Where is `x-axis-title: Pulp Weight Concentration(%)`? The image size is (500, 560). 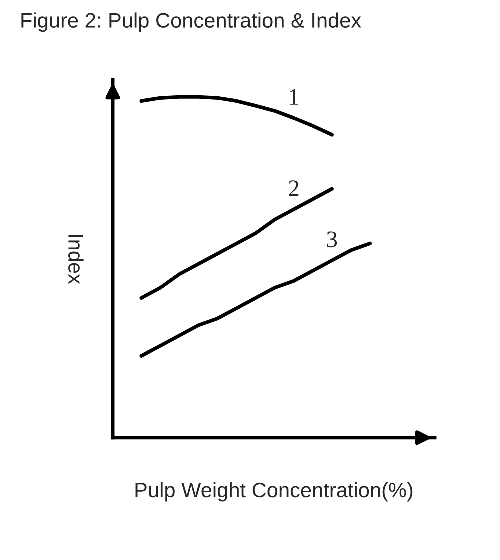
x-axis-title: Pulp Weight Concentration(%) is located at coordinates (274, 492).